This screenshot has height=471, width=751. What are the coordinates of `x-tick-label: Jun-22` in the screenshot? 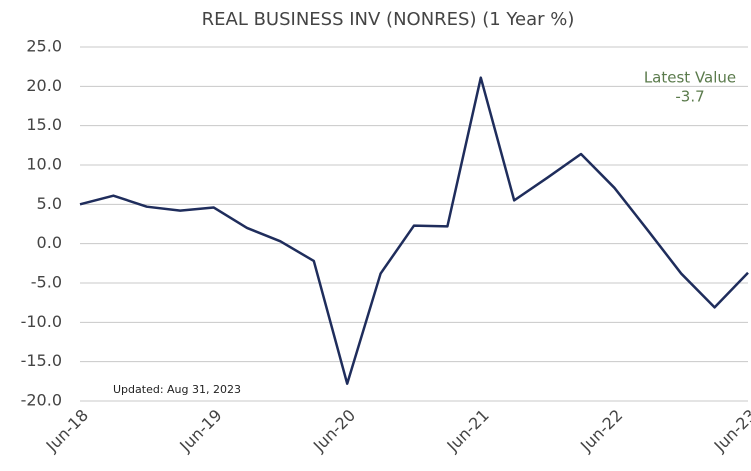 It's located at (601, 431).